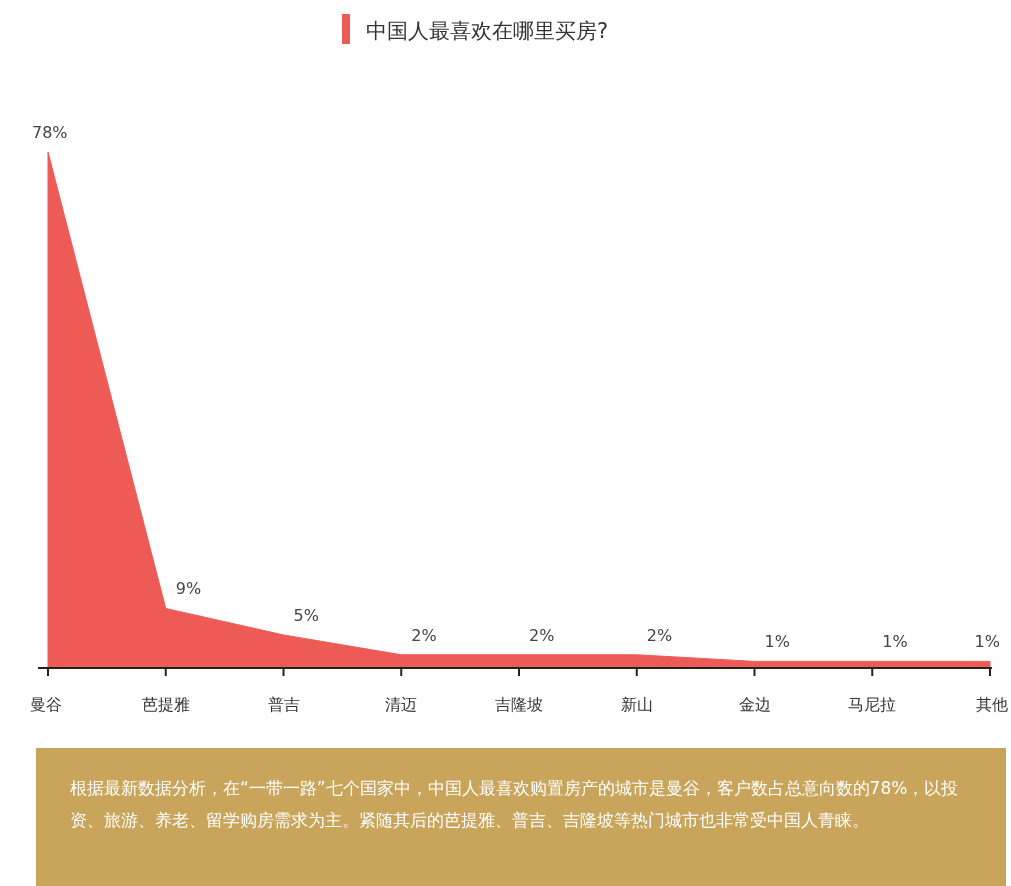 The image size is (1011, 886). I want to click on data-label: 5%, so click(306, 615).